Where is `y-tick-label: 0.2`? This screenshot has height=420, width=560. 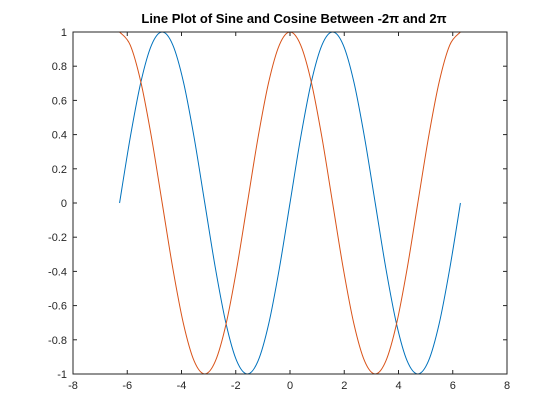 y-tick-label: 0.2 is located at coordinates (59, 170).